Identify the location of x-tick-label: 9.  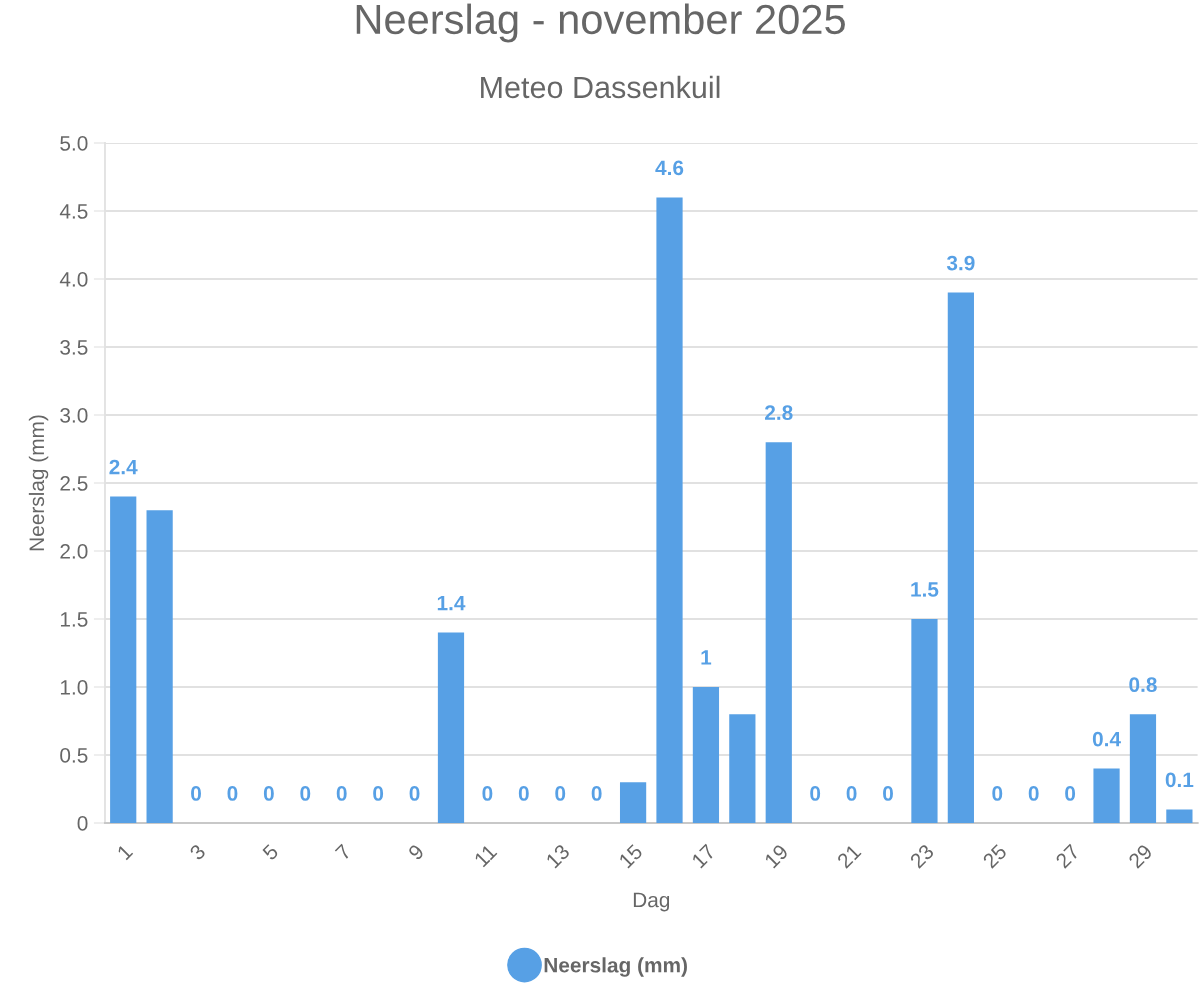
(416, 852).